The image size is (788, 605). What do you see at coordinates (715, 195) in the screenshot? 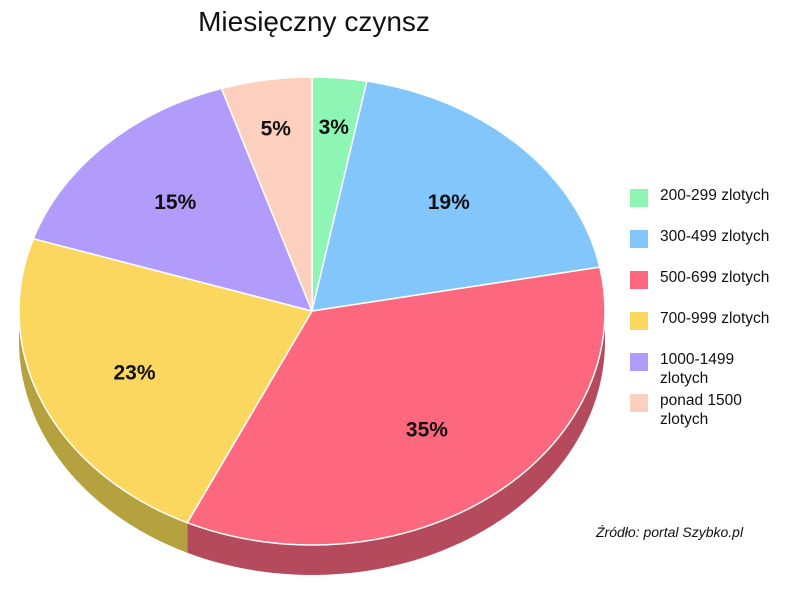
I see `legend-label: 200-299 zlotych` at bounding box center [715, 195].